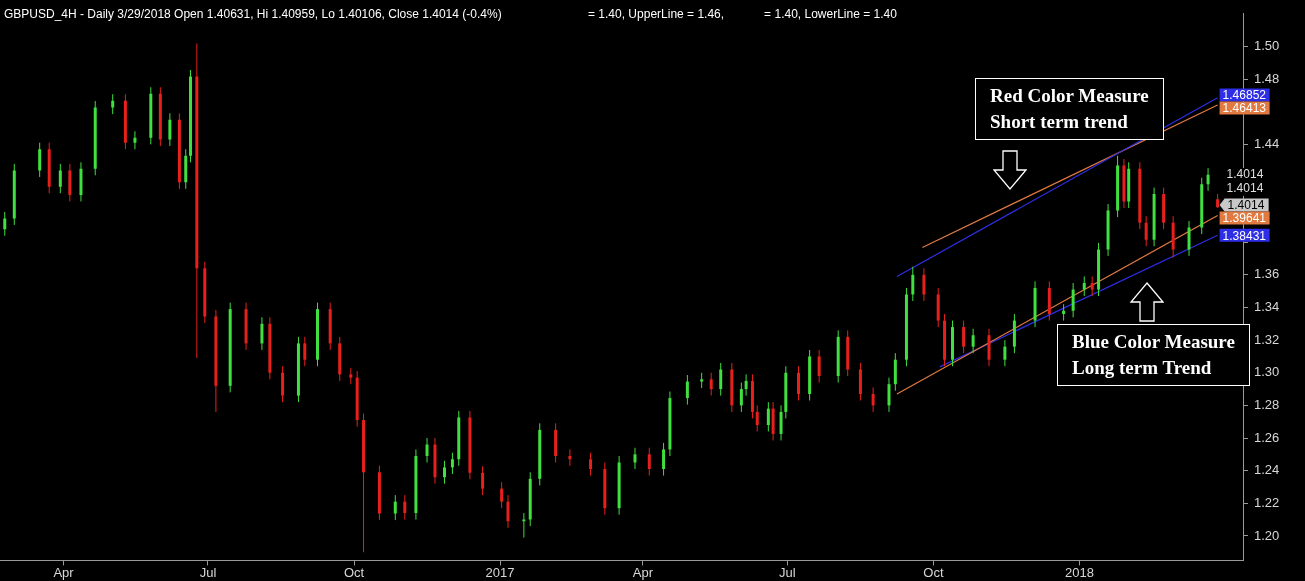 This screenshot has height=581, width=1305. Describe the element at coordinates (1244, 95) in the screenshot. I see `data-label: 1.46852` at that location.